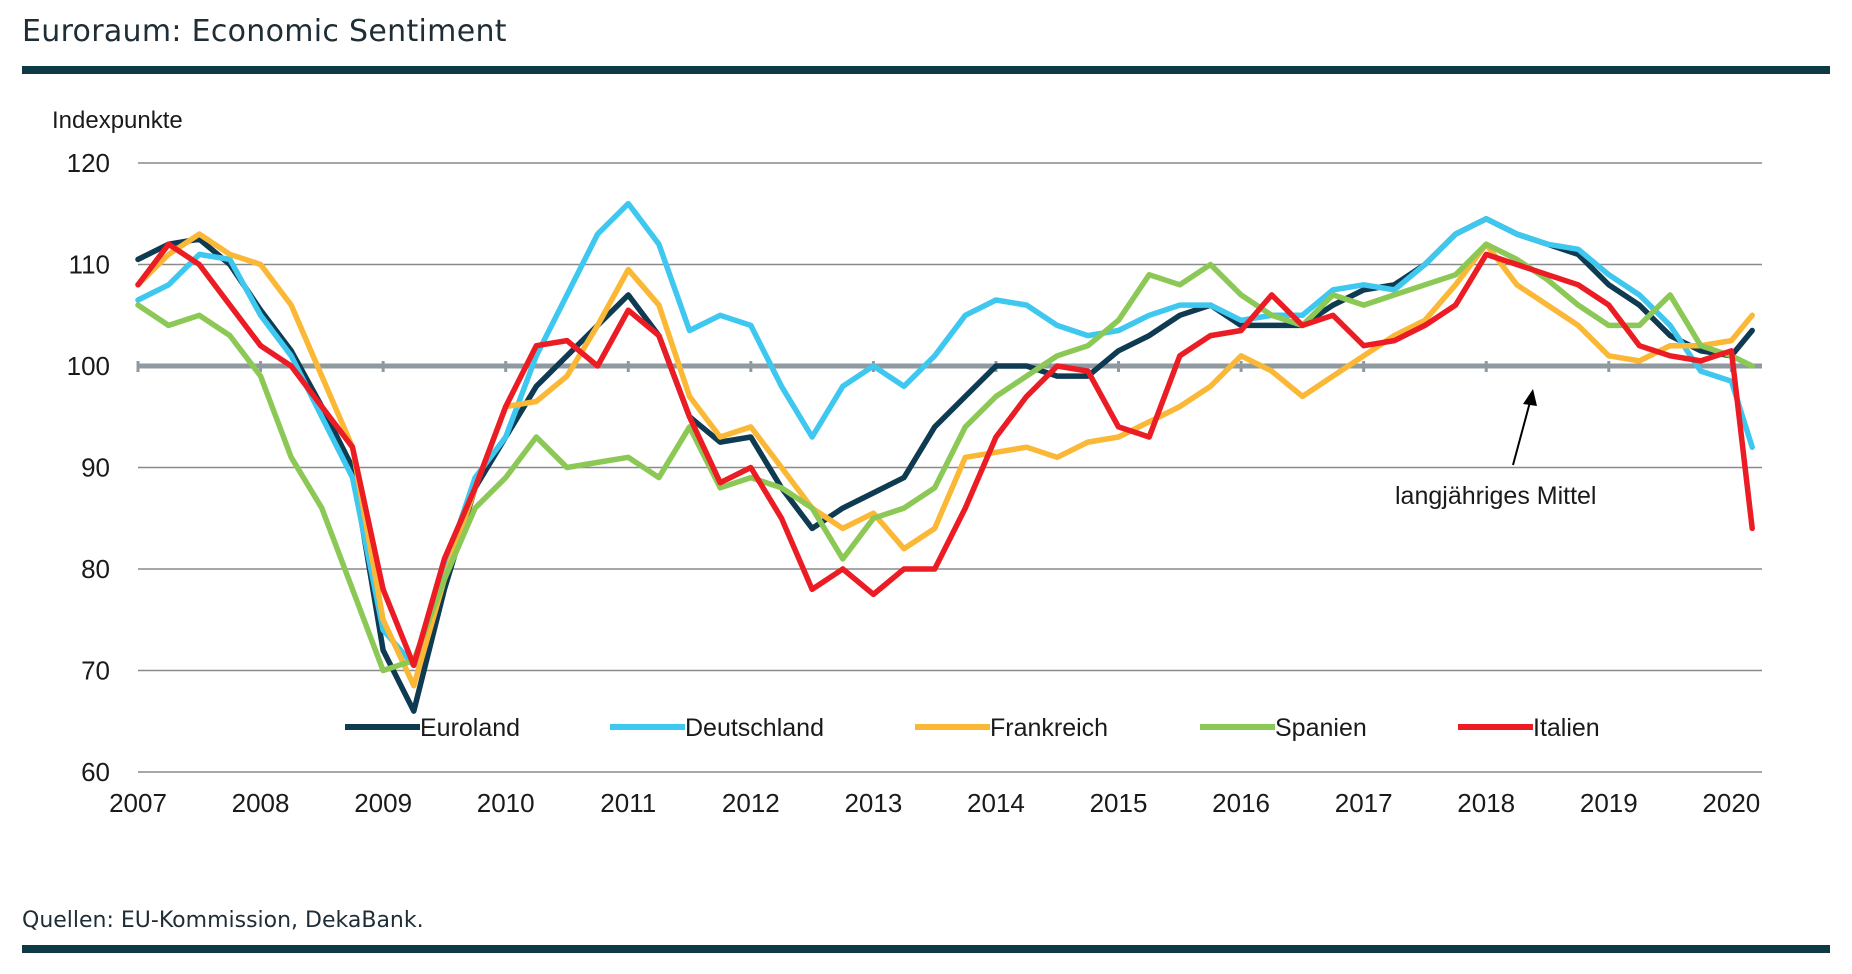 The height and width of the screenshot is (974, 1852). What do you see at coordinates (506, 803) in the screenshot?
I see `x-tick-label: 2010` at bounding box center [506, 803].